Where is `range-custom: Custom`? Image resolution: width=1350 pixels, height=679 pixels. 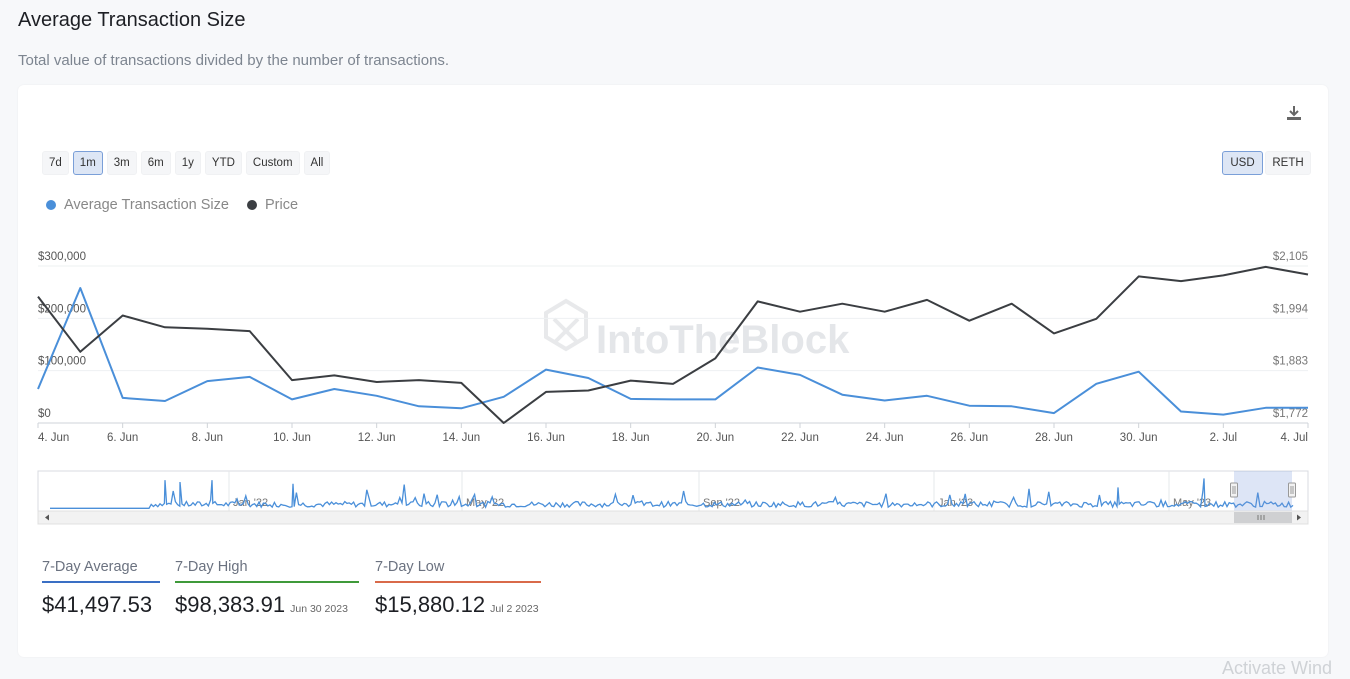
range-custom: Custom is located at coordinates (272, 163).